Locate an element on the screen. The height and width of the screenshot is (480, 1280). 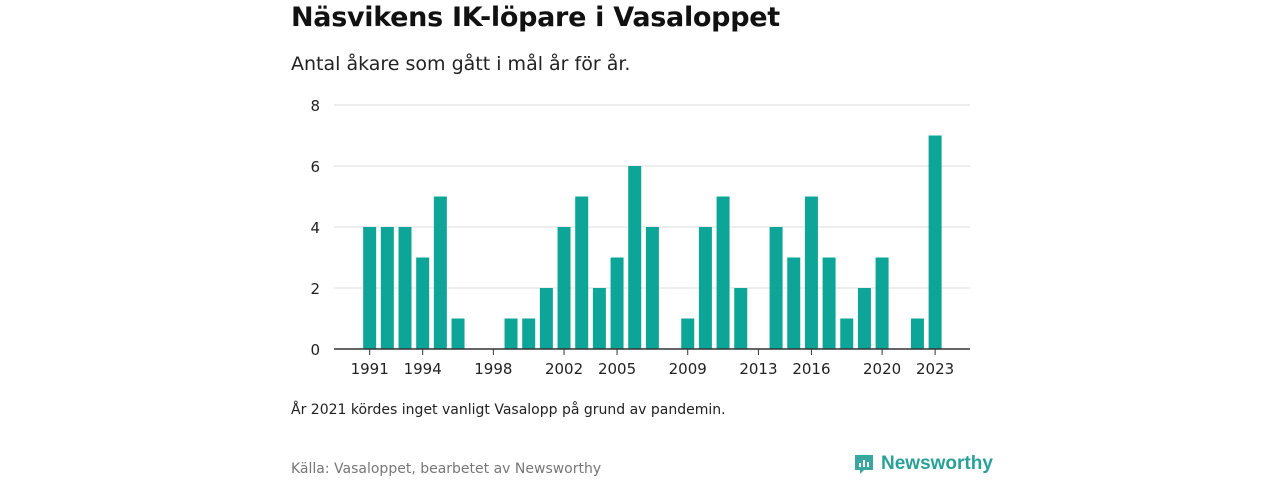
x-tick-label: 2013 is located at coordinates (758, 369).